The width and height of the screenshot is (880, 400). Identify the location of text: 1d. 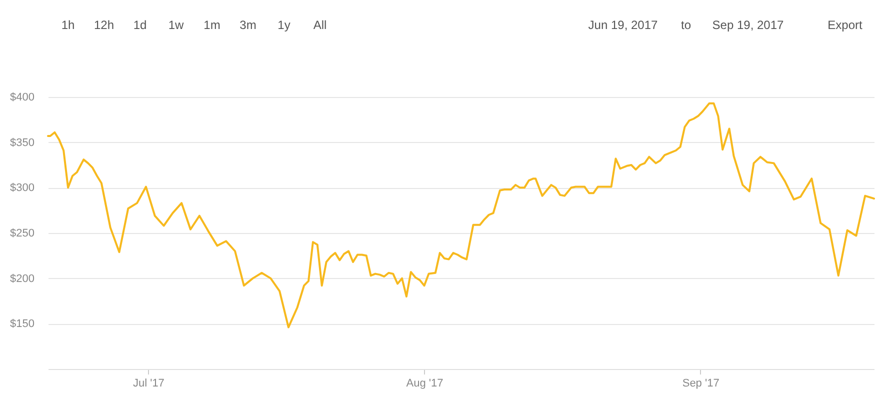
(140, 25).